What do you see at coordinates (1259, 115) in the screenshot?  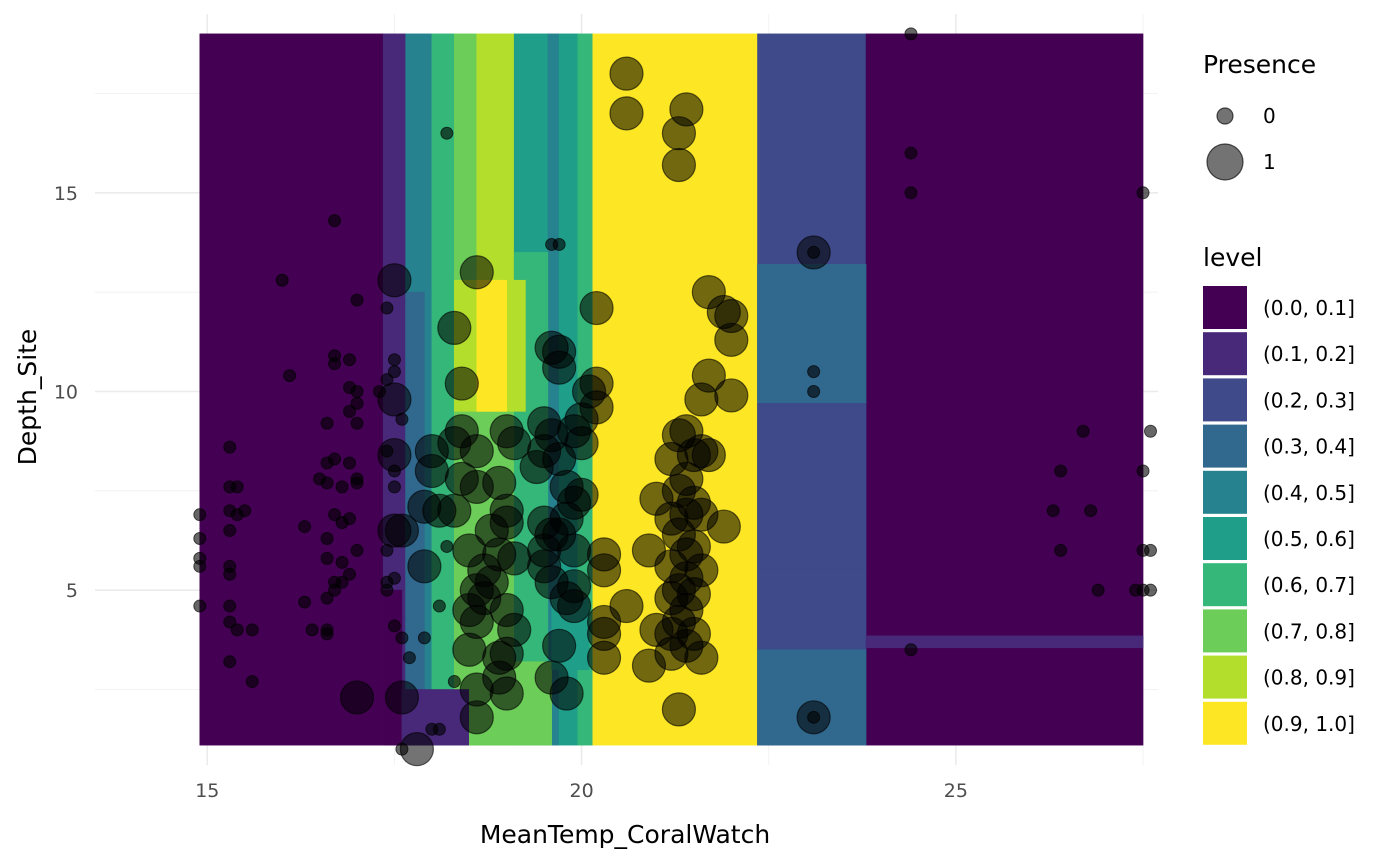 I see `presence-legend: Presence 0 1` at bounding box center [1259, 115].